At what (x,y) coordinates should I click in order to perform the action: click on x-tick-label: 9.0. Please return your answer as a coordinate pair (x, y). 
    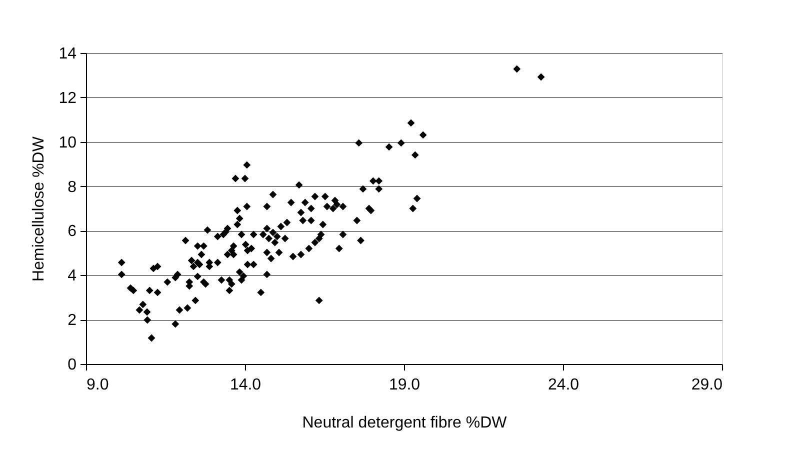
    Looking at the image, I should click on (97, 385).